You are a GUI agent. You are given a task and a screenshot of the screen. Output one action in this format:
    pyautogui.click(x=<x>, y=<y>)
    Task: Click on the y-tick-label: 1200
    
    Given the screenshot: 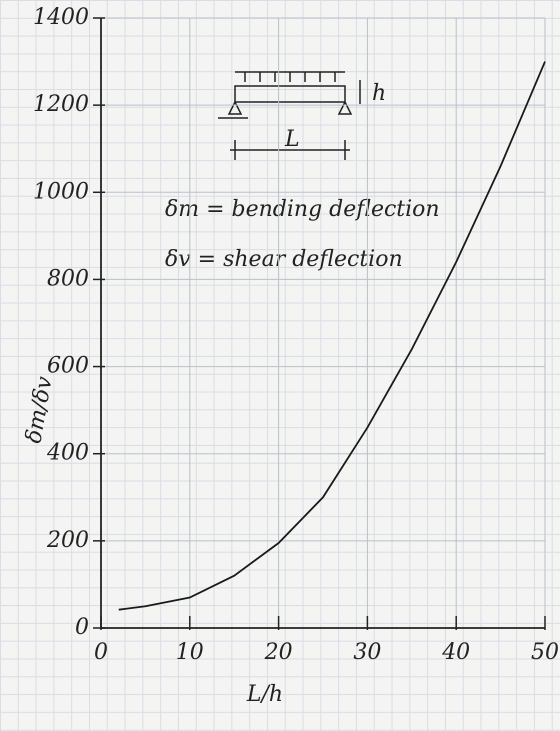 What is the action you would take?
    pyautogui.click(x=61, y=104)
    